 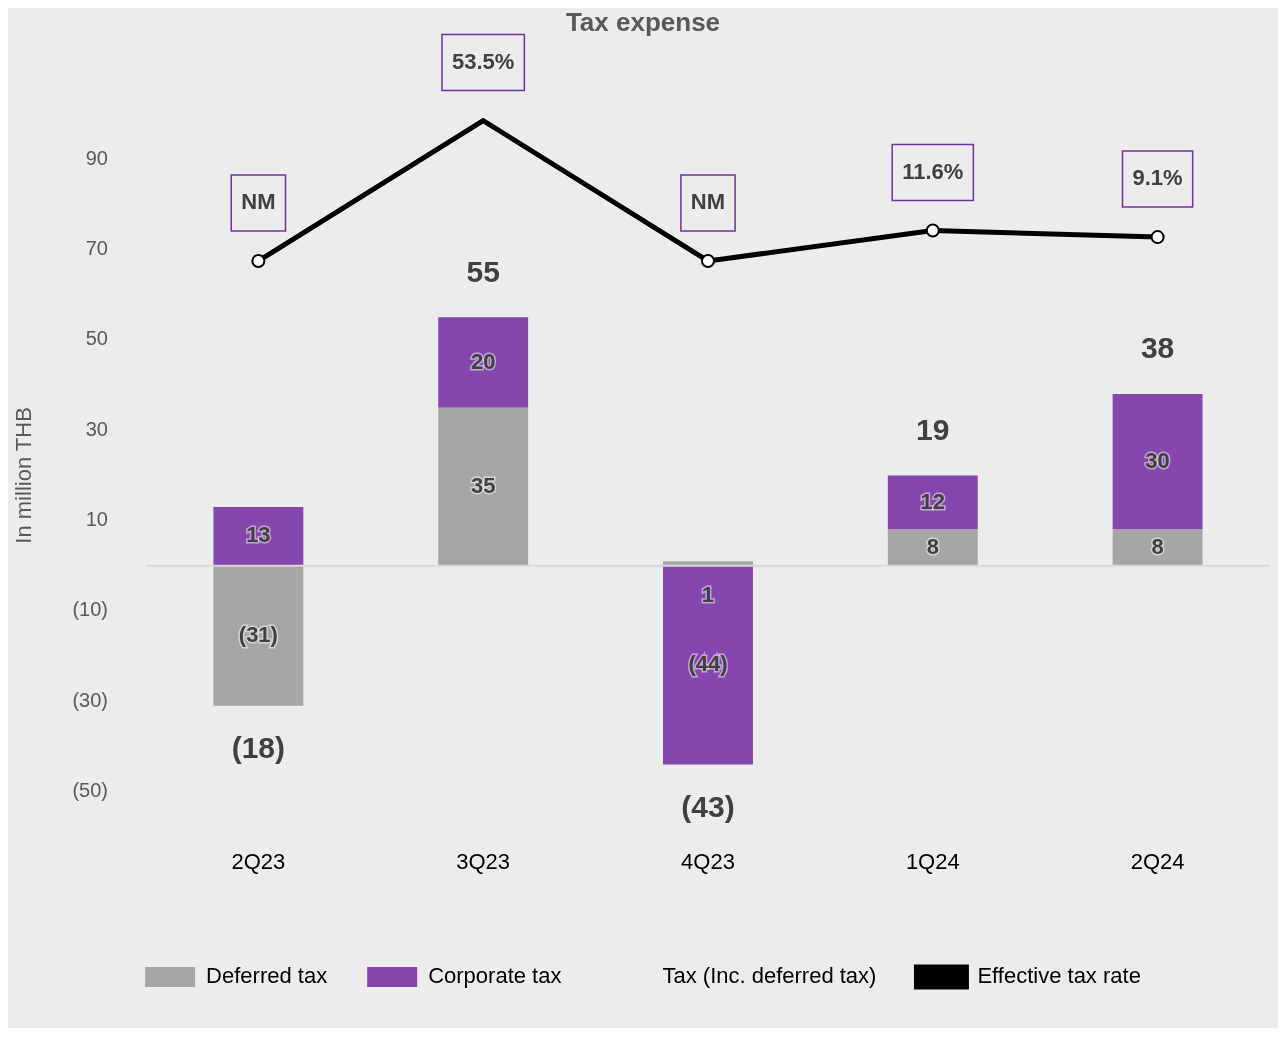 I want to click on total-label: 38, so click(x=1157, y=348).